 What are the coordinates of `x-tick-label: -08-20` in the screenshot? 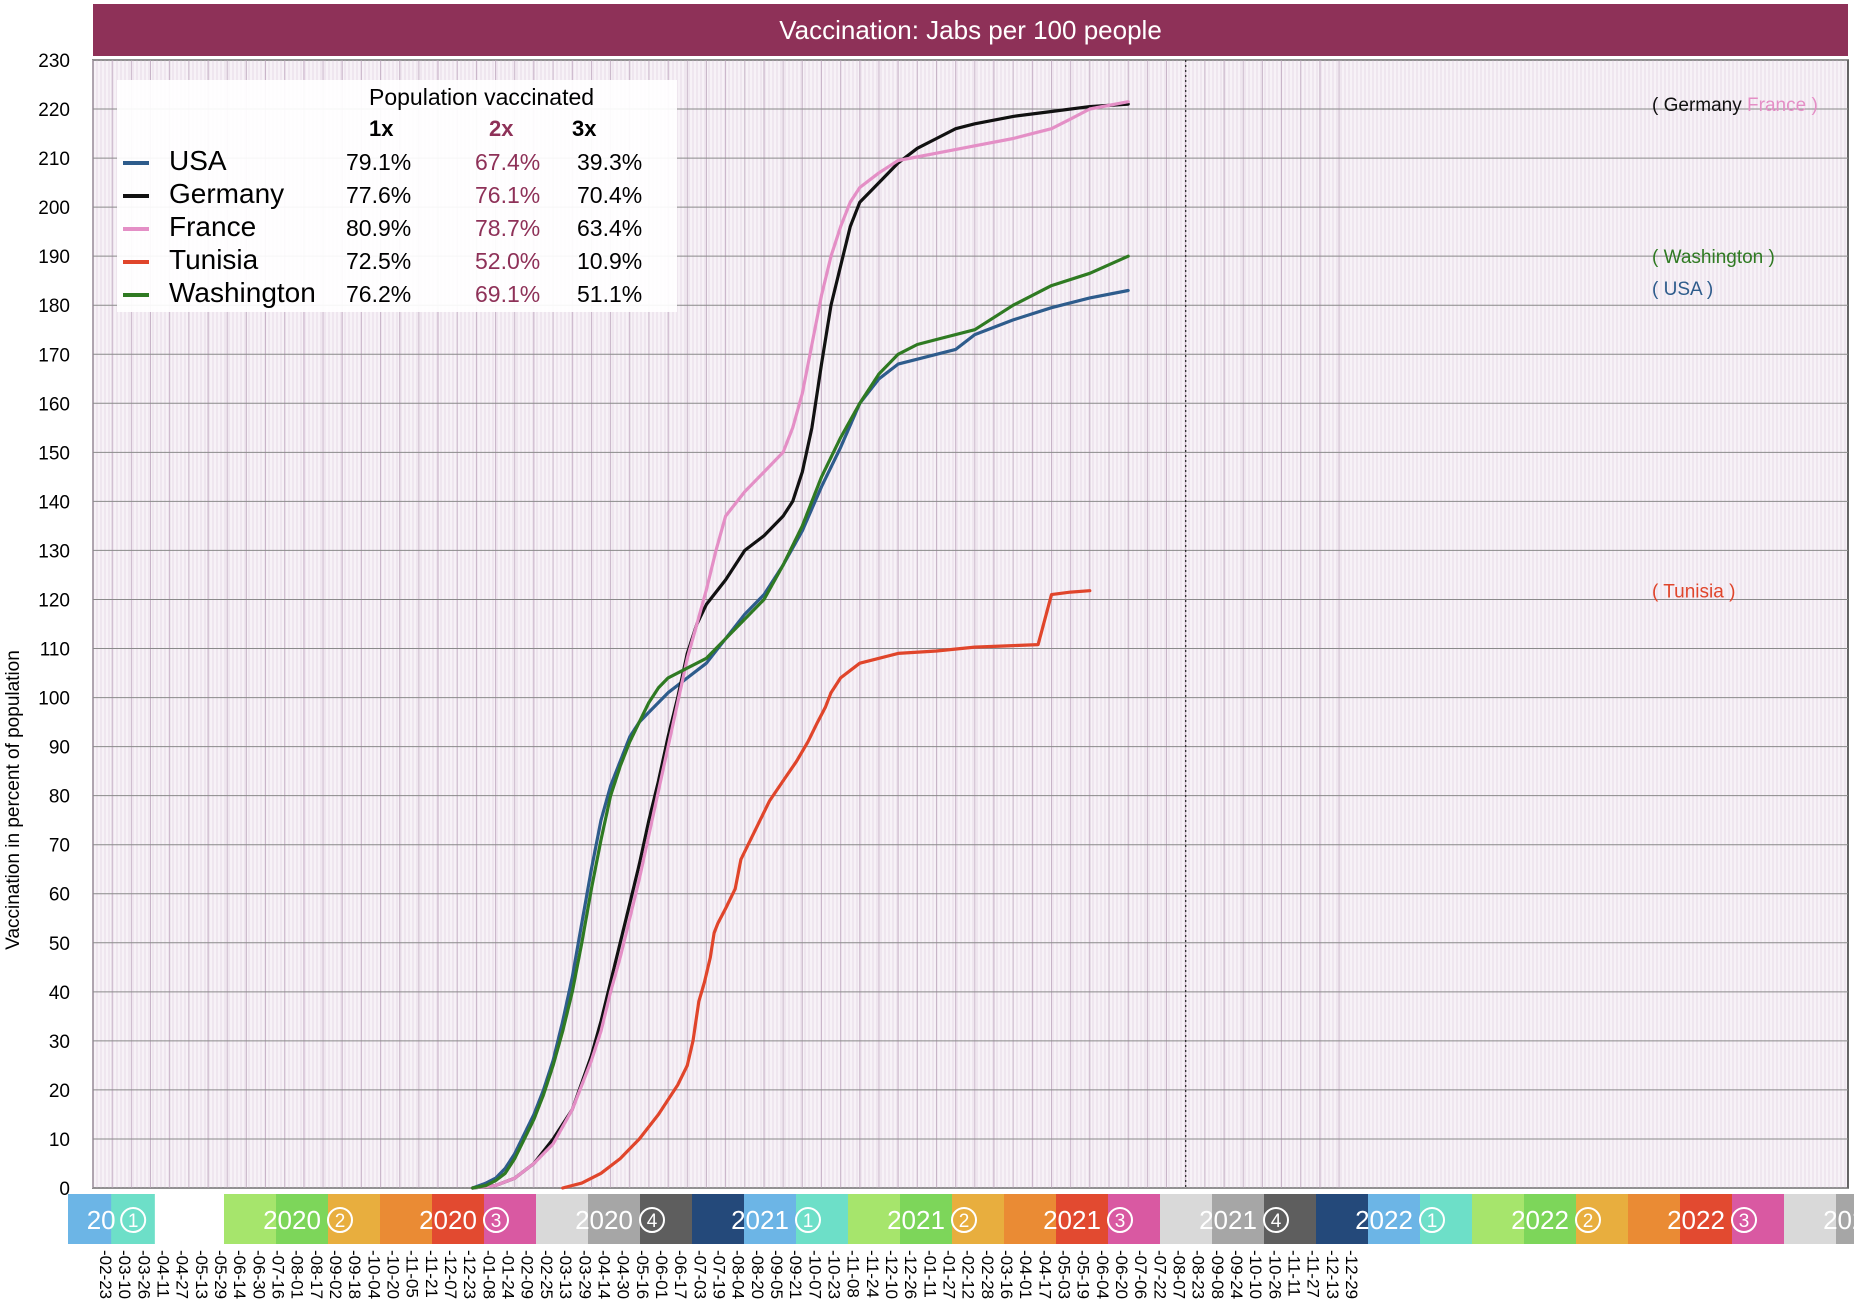 It's located at (757, 1274).